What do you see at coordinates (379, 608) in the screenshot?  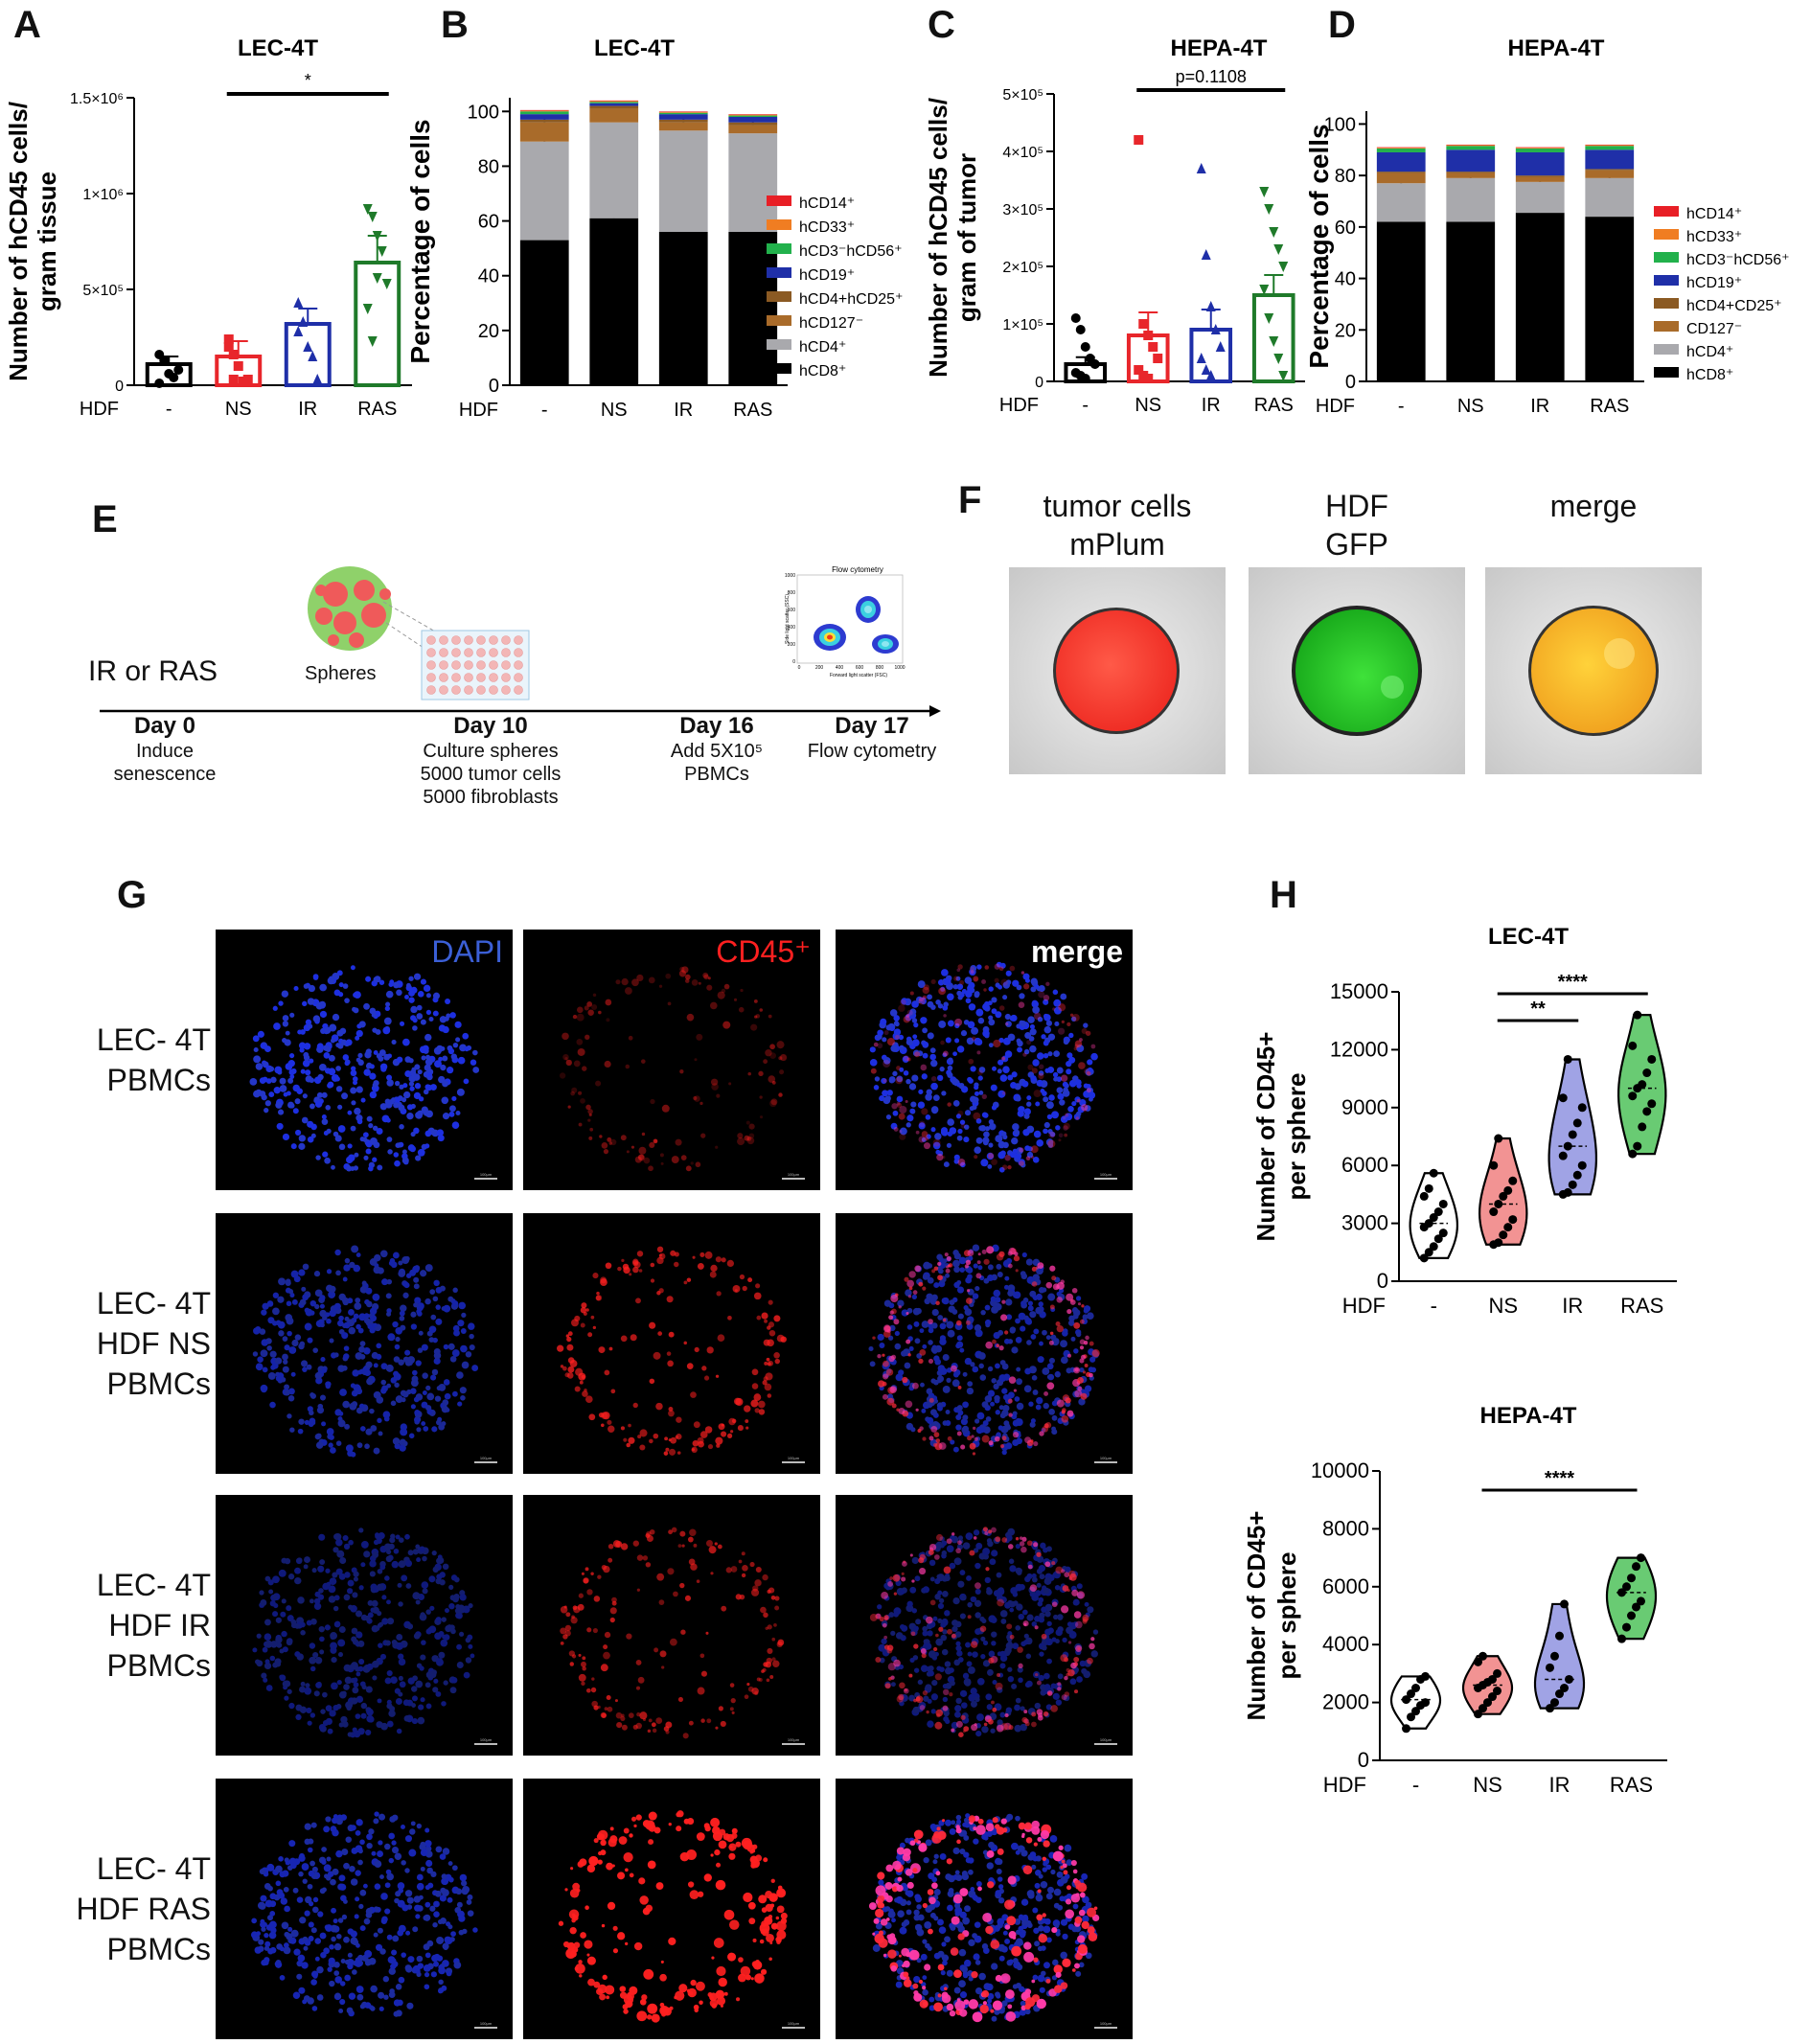 I see `sphere-illustration` at bounding box center [379, 608].